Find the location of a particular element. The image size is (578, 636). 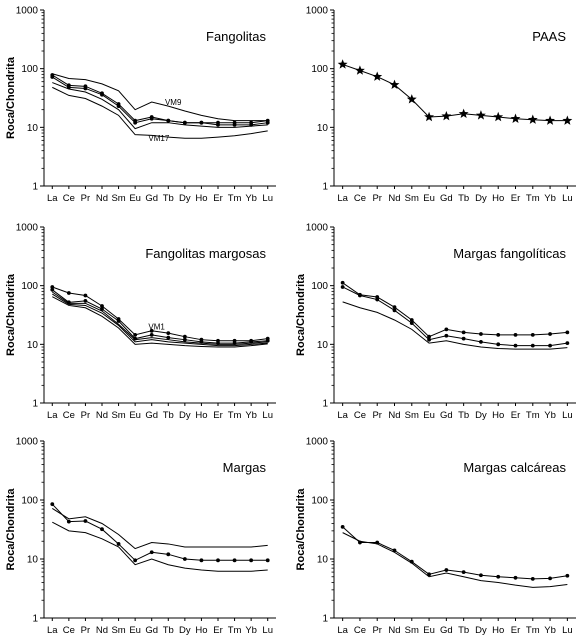

chart-title: Margas calcáreas is located at coordinates (514, 467).